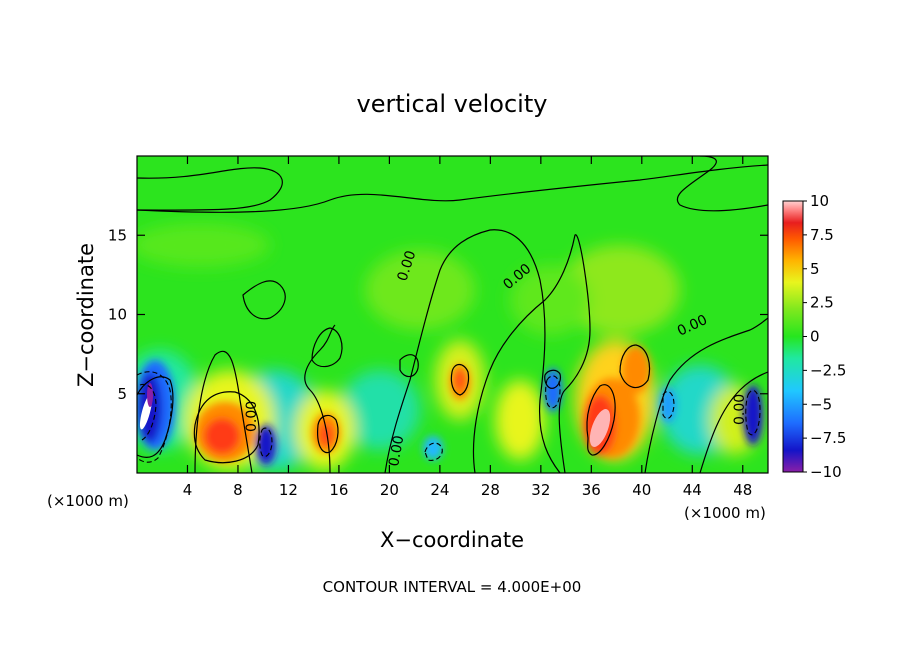  I want to click on x-tick-label: 40, so click(641, 490).